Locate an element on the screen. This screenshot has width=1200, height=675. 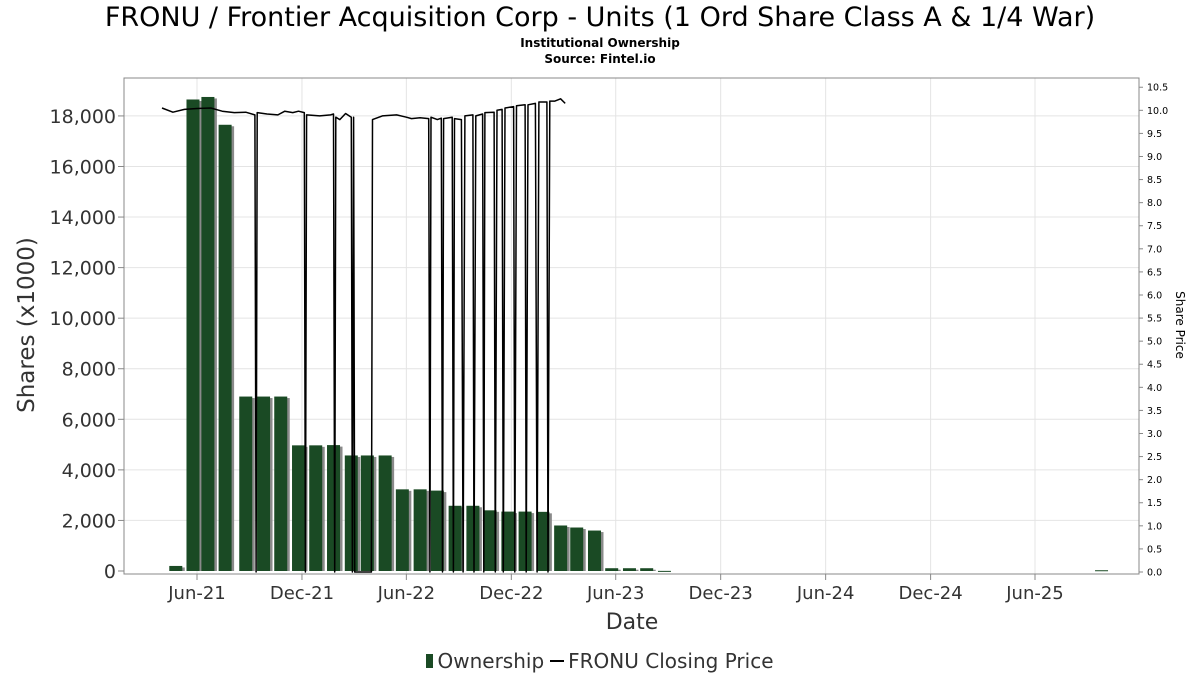
legend: Ownership FRONU Closing Price is located at coordinates (600, 660).